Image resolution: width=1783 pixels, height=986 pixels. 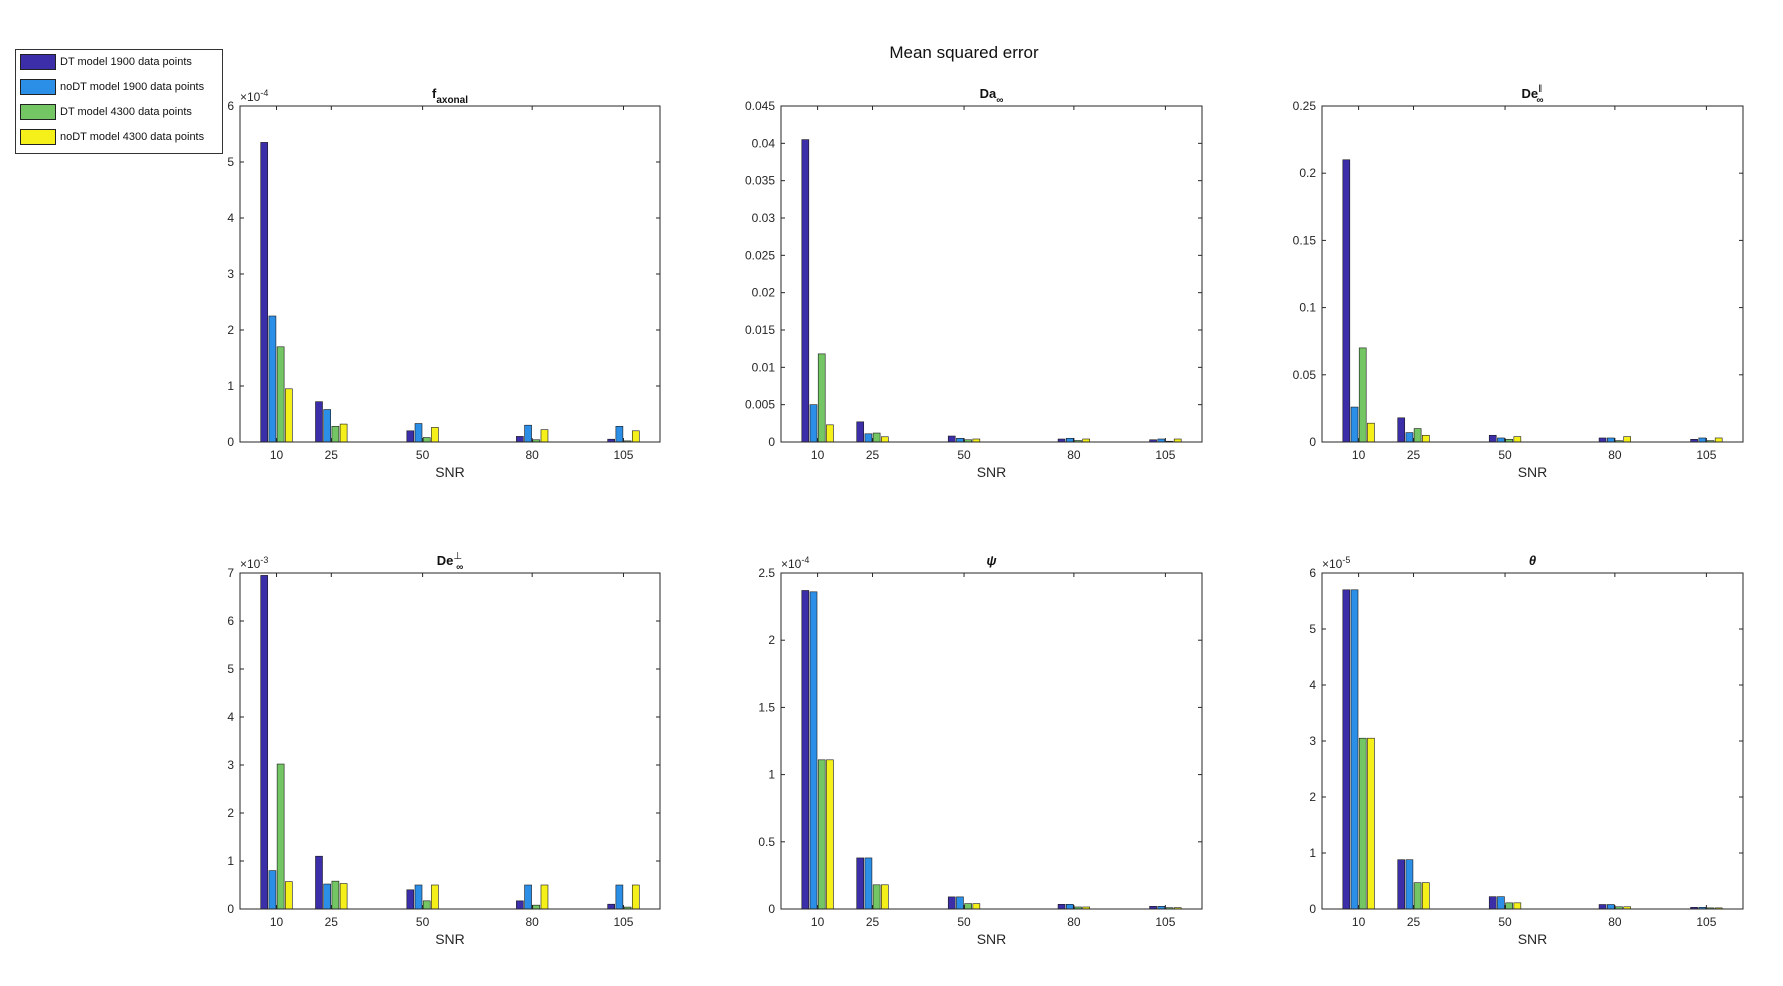 What do you see at coordinates (112, 87) in the screenshot?
I see `legend-item-nodt-1900: noDT model 1900 data points` at bounding box center [112, 87].